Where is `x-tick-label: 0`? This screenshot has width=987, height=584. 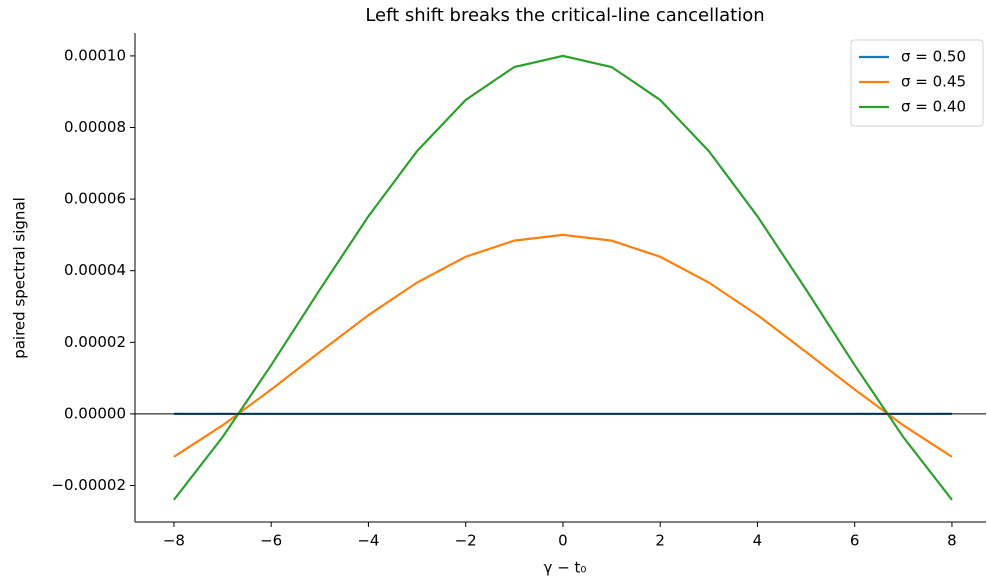 x-tick-label: 0 is located at coordinates (563, 541).